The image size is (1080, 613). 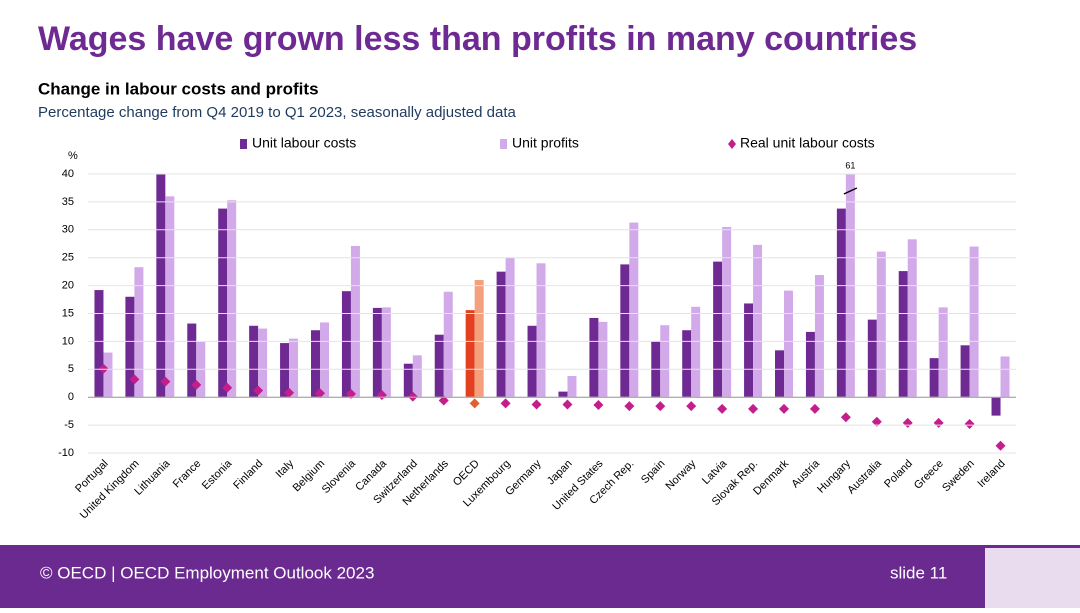 What do you see at coordinates (68, 174) in the screenshot?
I see `y-tick-label: 40` at bounding box center [68, 174].